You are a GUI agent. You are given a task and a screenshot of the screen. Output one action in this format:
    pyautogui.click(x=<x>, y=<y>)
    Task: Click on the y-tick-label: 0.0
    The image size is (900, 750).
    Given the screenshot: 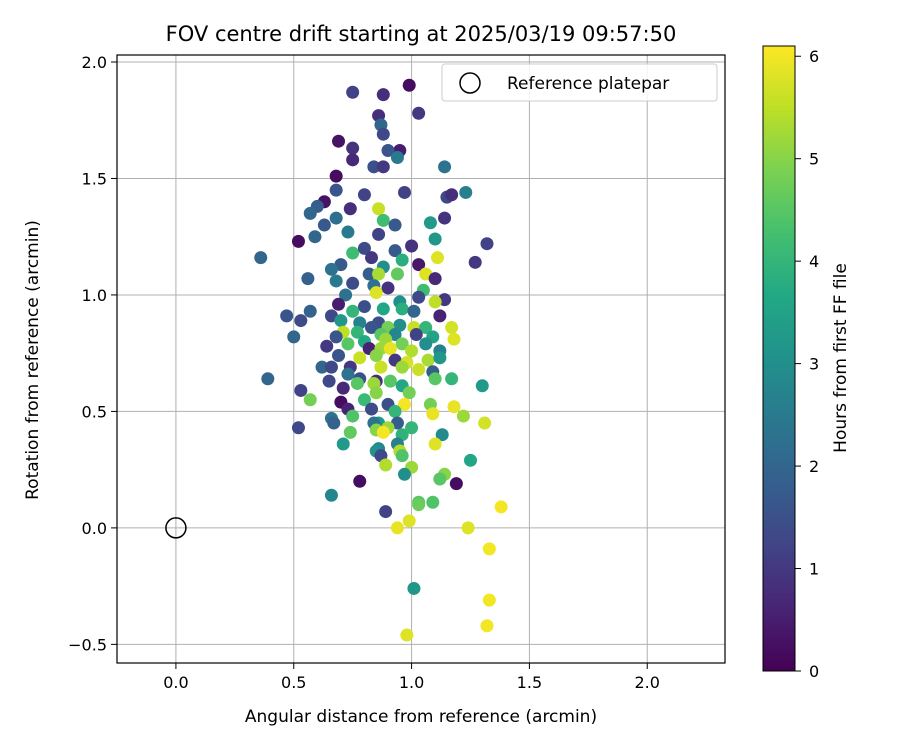 What is the action you would take?
    pyautogui.click(x=94, y=528)
    